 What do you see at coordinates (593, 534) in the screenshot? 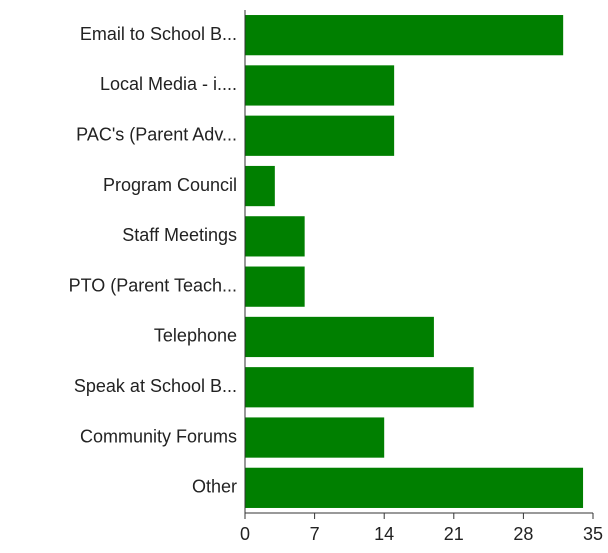
I see `x-tick-label: 35` at bounding box center [593, 534].